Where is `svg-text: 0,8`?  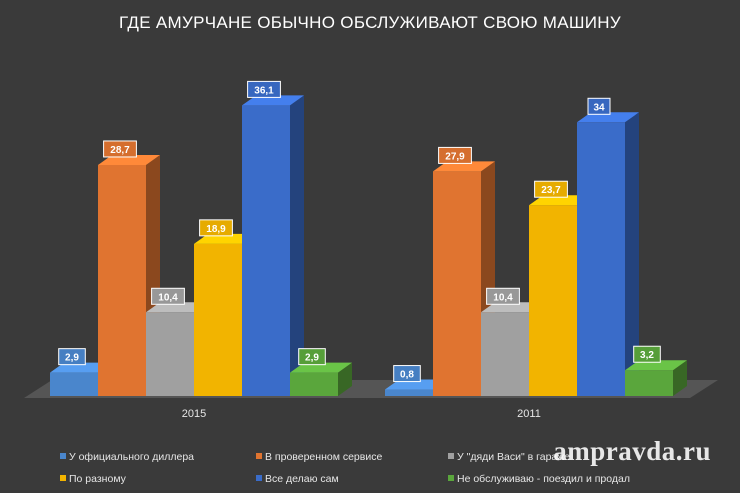
svg-text: 0,8 is located at coordinates (407, 375).